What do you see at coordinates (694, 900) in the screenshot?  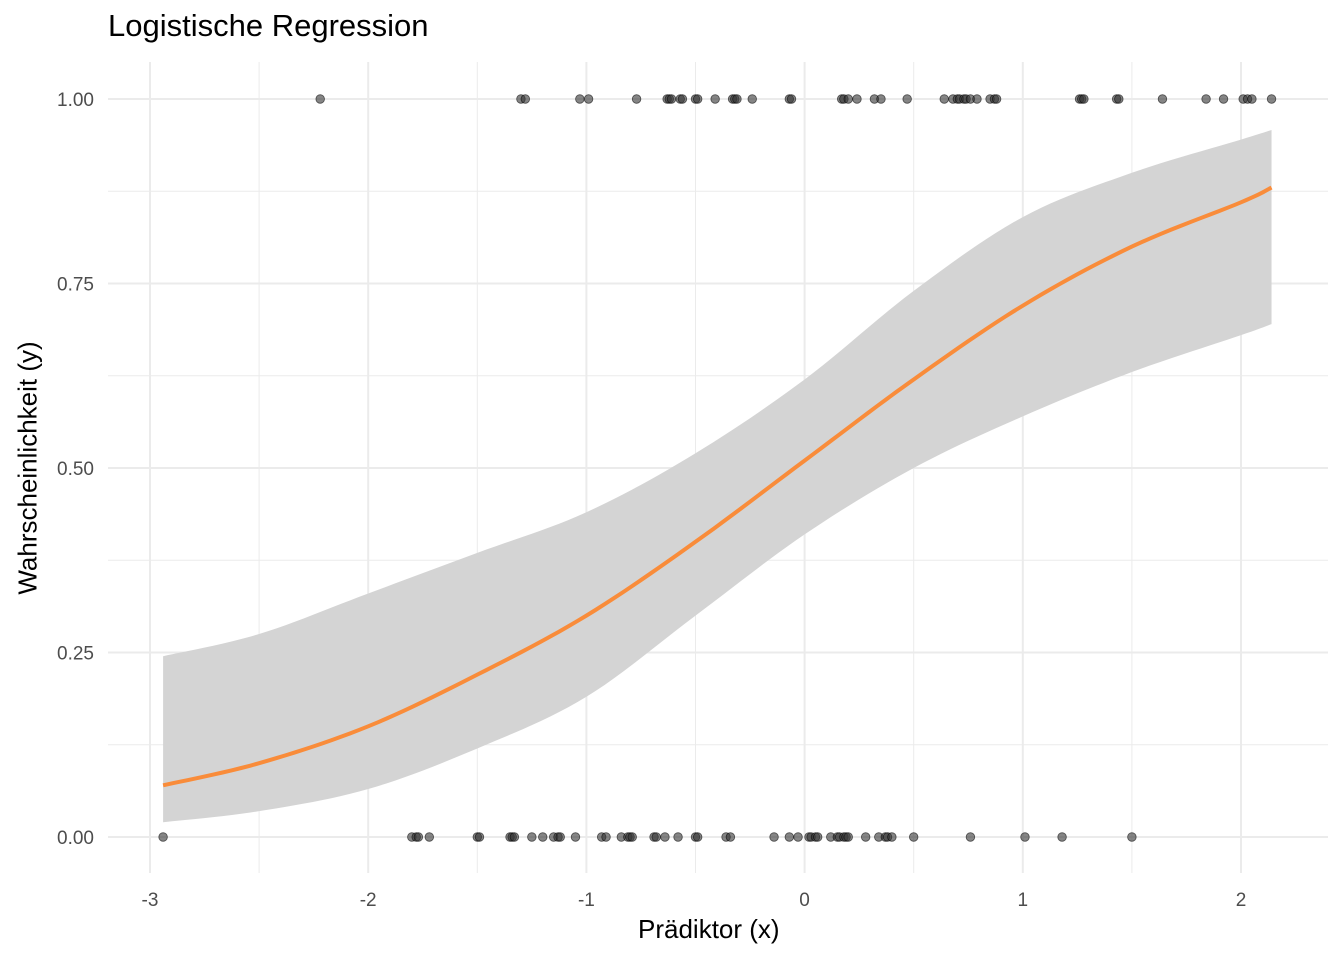 I see `x-tick-labels: -3 -2 -1 0 1 2` at bounding box center [694, 900].